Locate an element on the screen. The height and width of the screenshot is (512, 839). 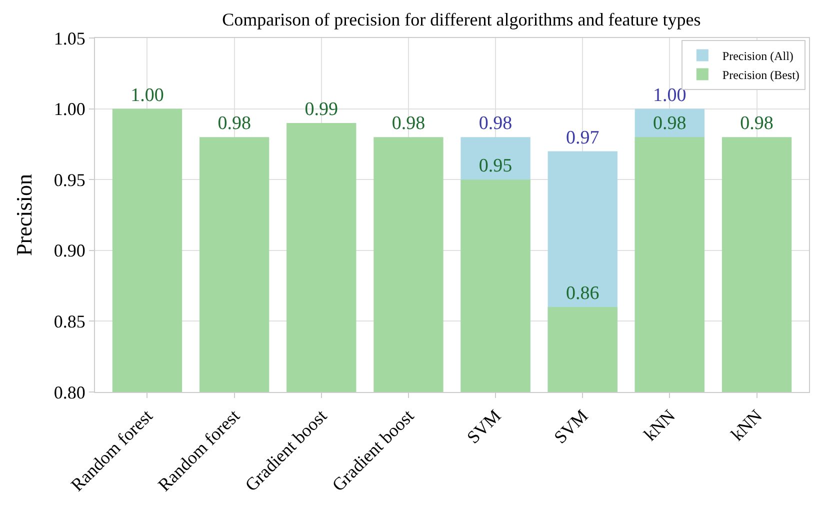
y-tick-label: 0.90 is located at coordinates (70, 250).